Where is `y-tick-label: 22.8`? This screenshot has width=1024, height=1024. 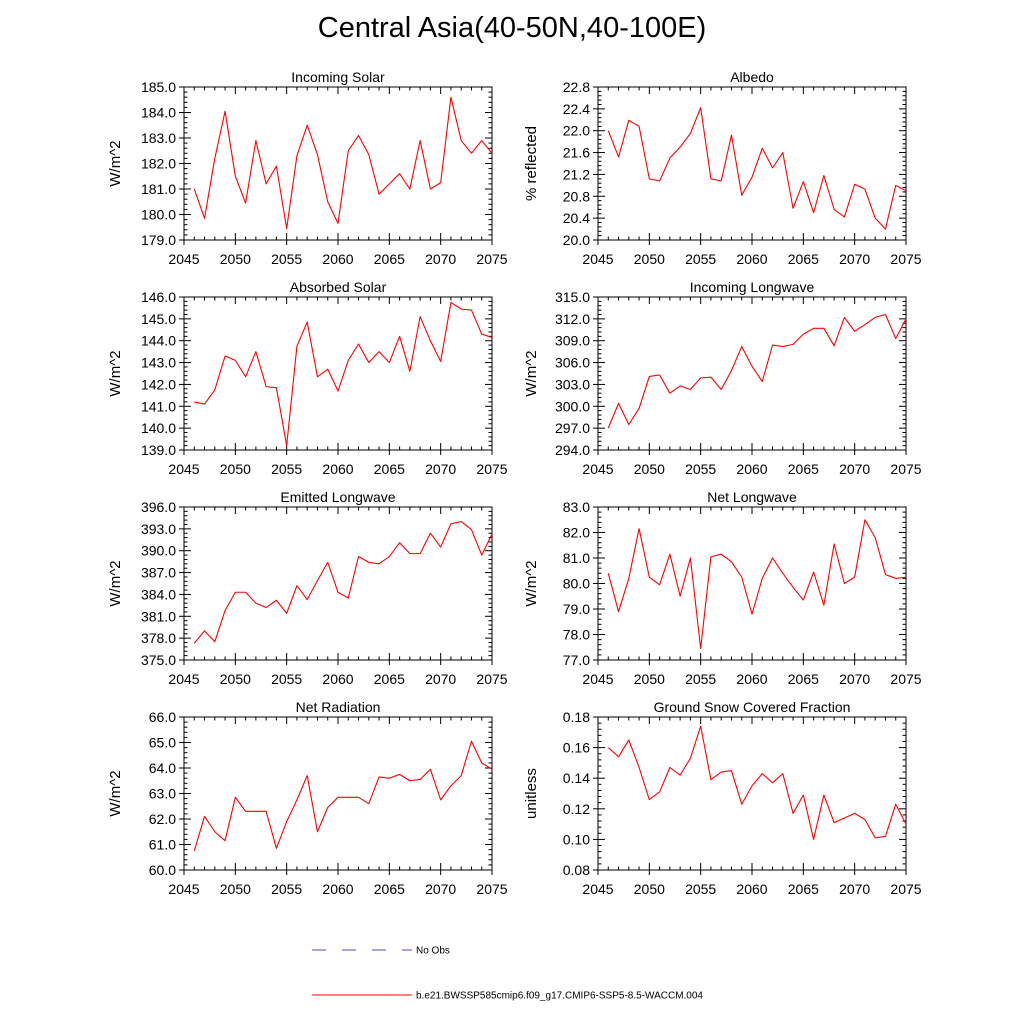 y-tick-label: 22.8 is located at coordinates (576, 87).